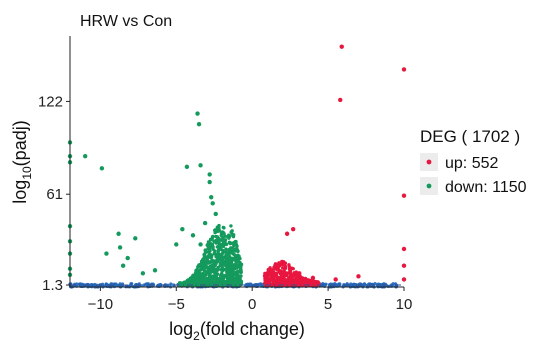 The height and width of the screenshot is (348, 544). What do you see at coordinates (20, 143) in the screenshot?
I see `y-axis-title-rest: (padj)` at bounding box center [20, 143].